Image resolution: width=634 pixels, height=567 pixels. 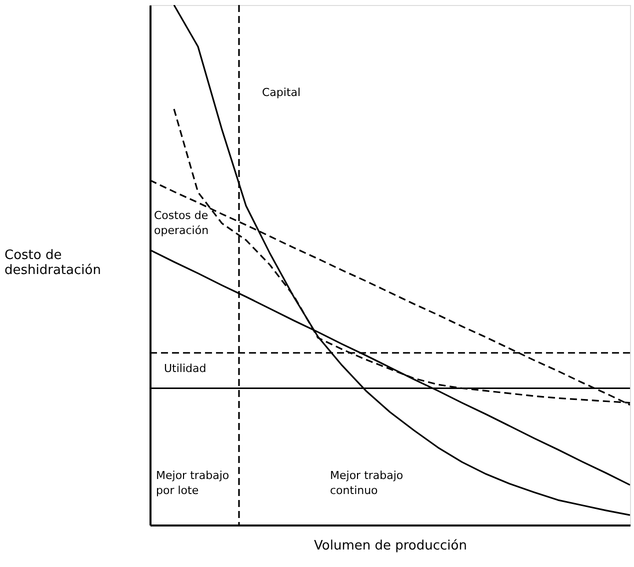 What do you see at coordinates (390, 546) in the screenshot?
I see `x-axis-title: Volumen de producción` at bounding box center [390, 546].